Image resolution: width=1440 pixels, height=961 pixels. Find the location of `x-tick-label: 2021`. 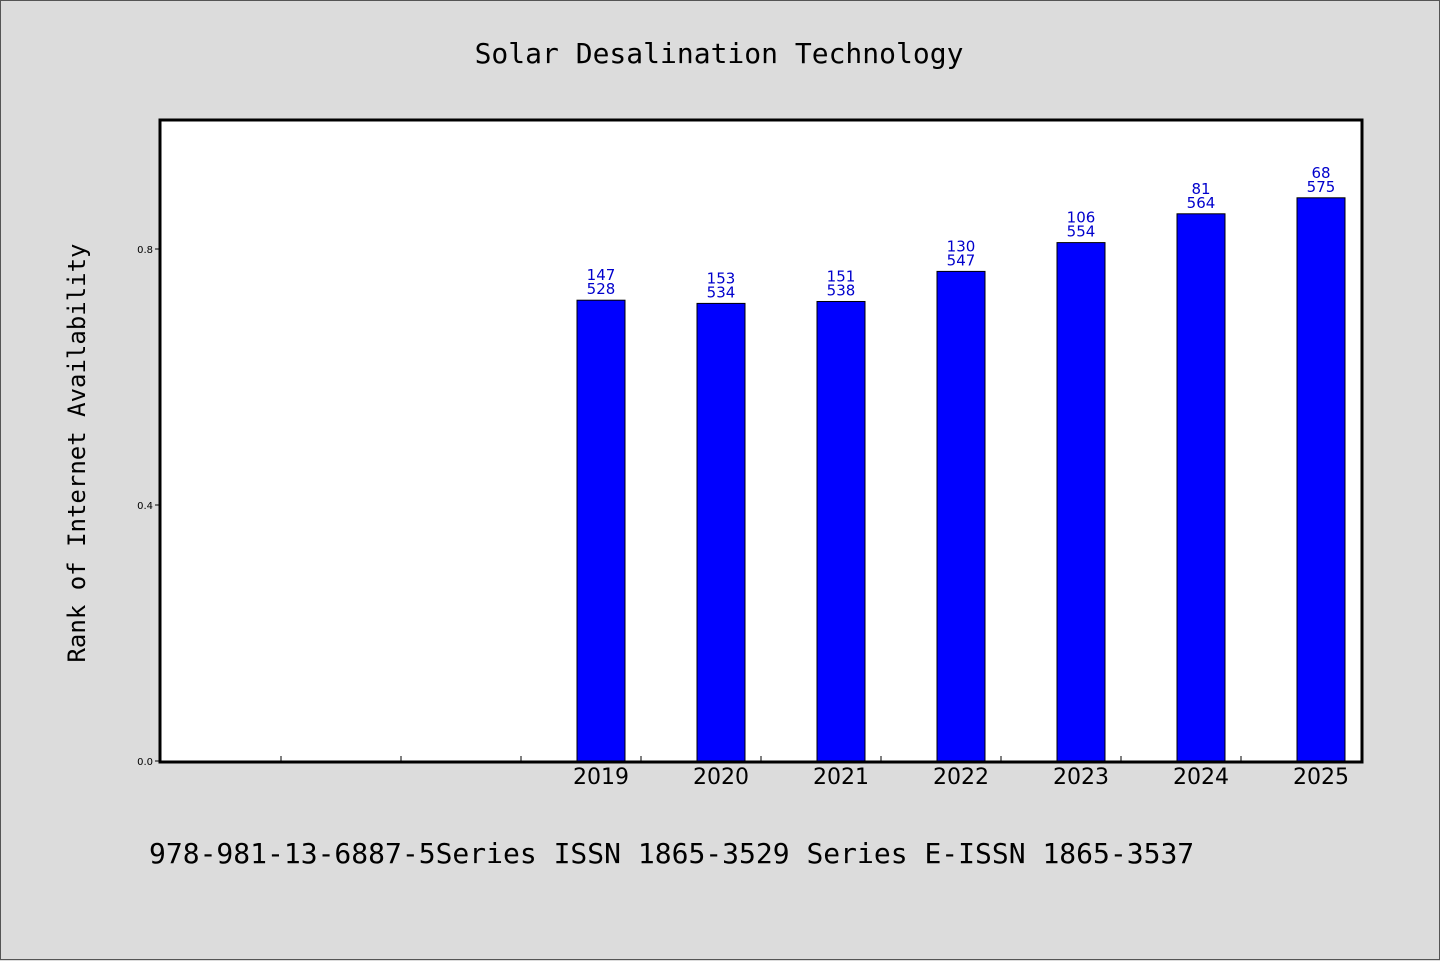

x-tick-label: 2021 is located at coordinates (841, 777).